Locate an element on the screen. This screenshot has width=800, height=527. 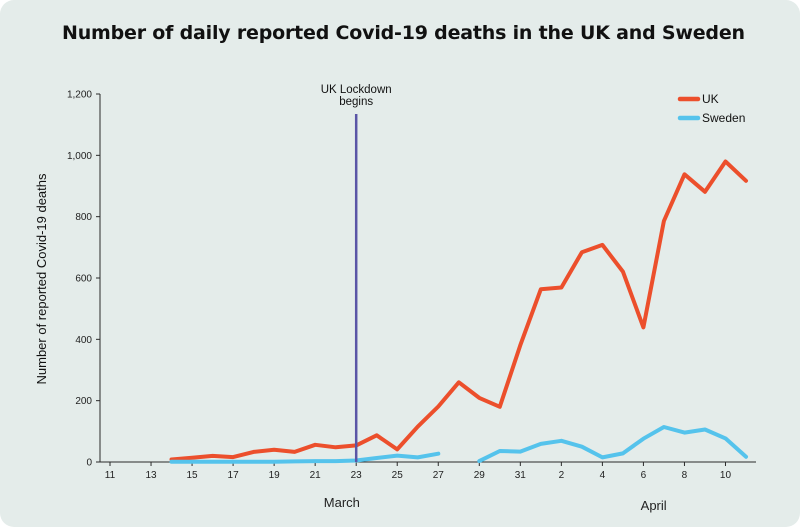
lockdown-annotation-label: begins is located at coordinates (356, 102).